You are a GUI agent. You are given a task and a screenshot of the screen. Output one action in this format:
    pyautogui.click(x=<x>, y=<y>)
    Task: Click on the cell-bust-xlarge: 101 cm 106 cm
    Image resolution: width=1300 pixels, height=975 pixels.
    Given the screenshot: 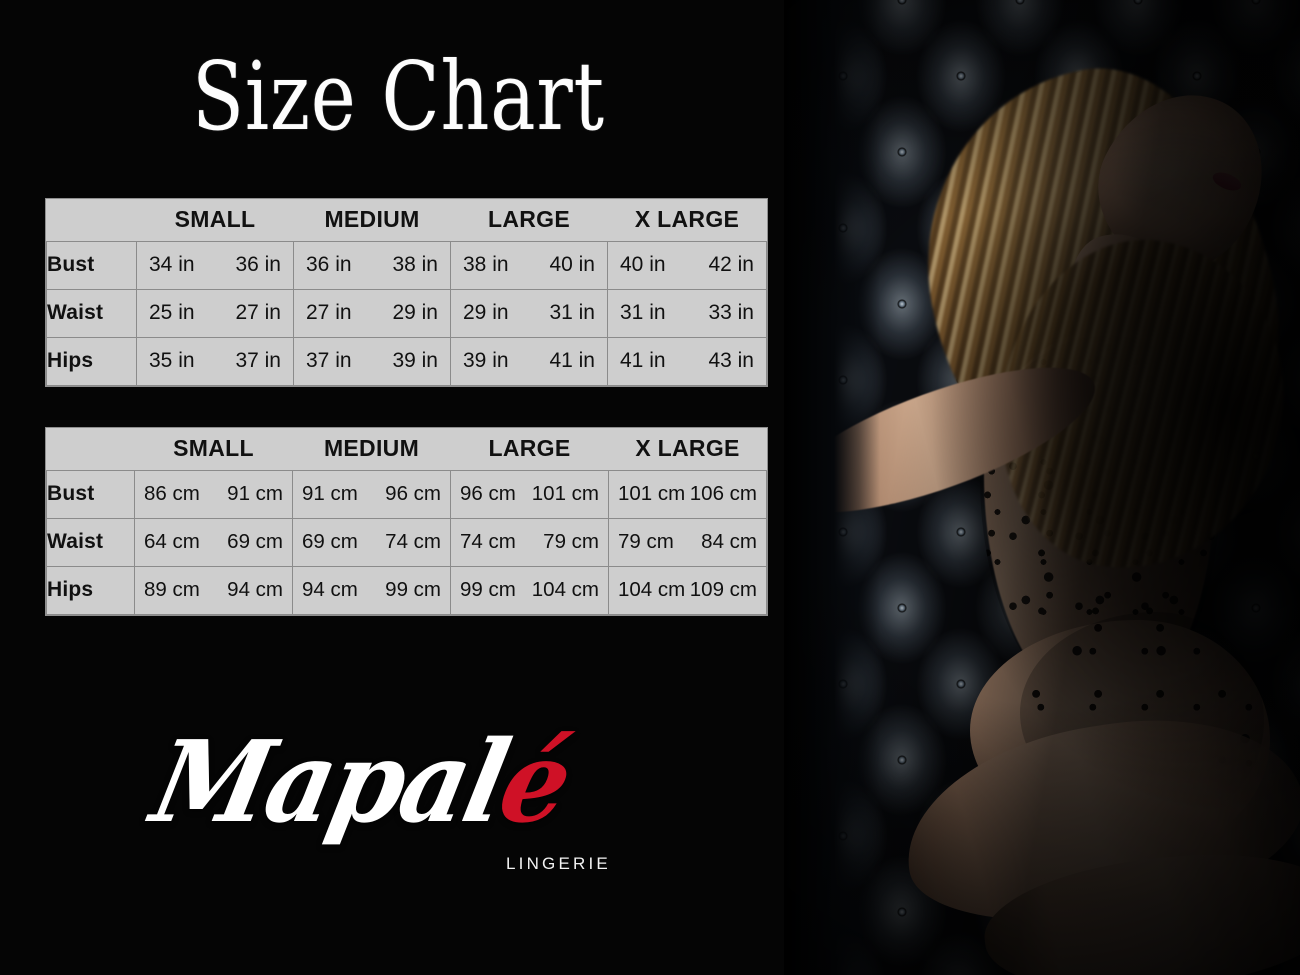 What is the action you would take?
    pyautogui.click(x=687, y=494)
    